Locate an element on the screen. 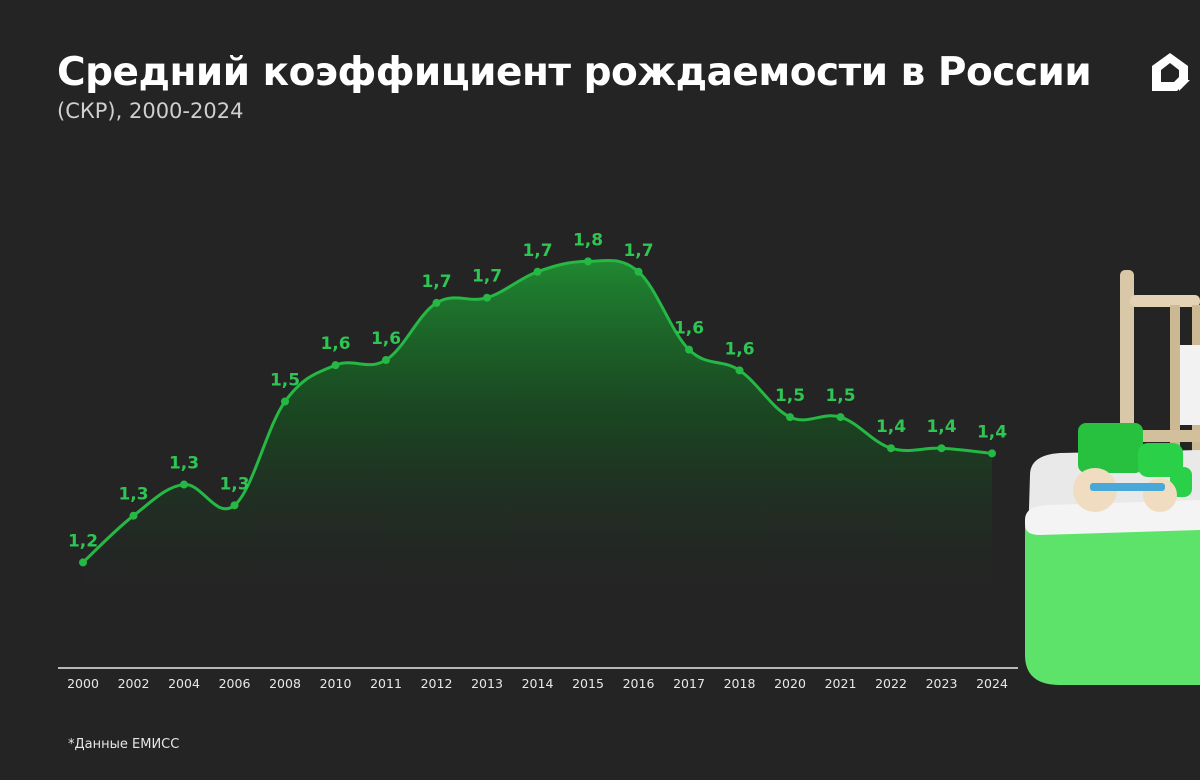 This screenshot has width=1200, height=780. x-tick-label: 2021 is located at coordinates (841, 683).